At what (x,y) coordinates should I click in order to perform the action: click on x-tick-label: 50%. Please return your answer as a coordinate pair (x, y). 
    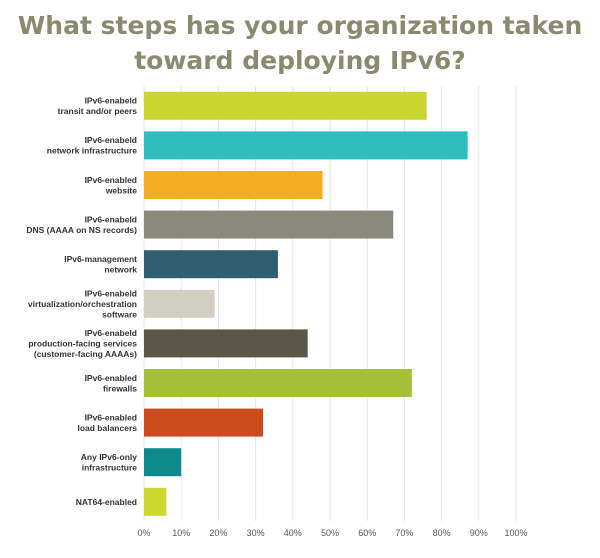
    Looking at the image, I should click on (330, 533).